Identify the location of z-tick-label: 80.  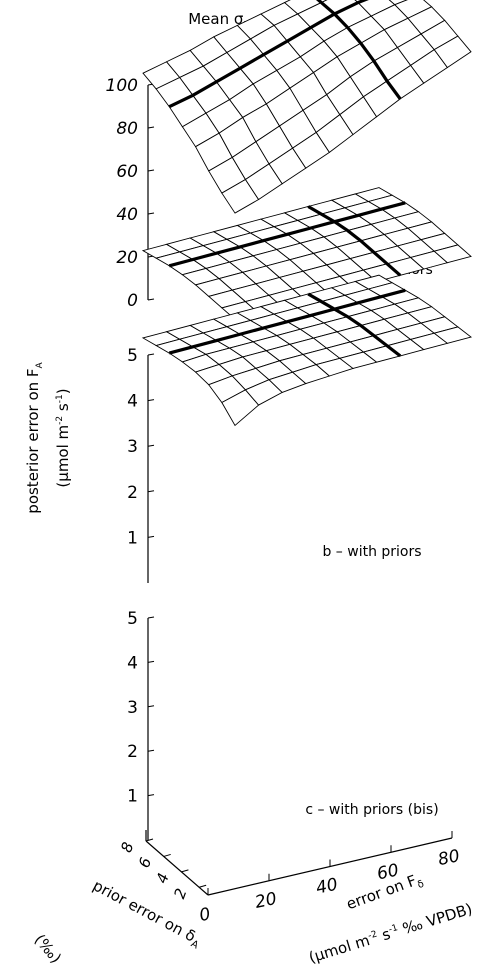
(127, 129).